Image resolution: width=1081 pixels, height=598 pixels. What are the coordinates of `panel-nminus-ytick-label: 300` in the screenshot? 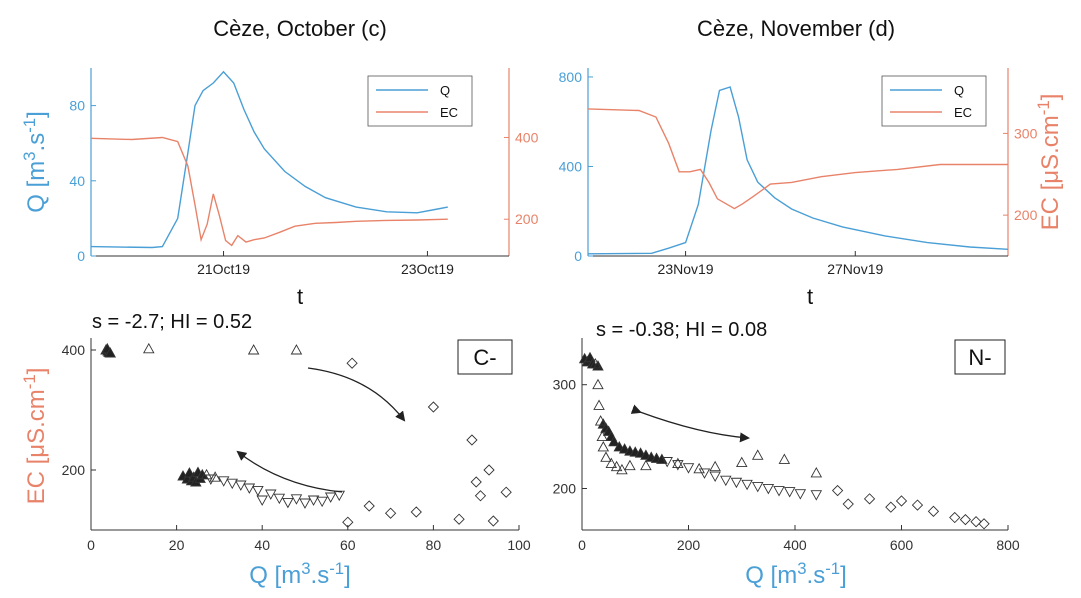 It's located at (565, 385).